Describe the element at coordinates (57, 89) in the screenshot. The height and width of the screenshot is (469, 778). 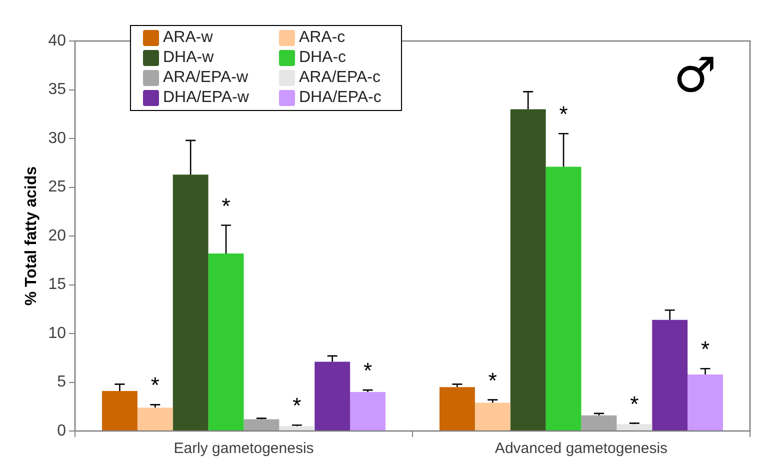
I see `y-tick-label: 35` at that location.